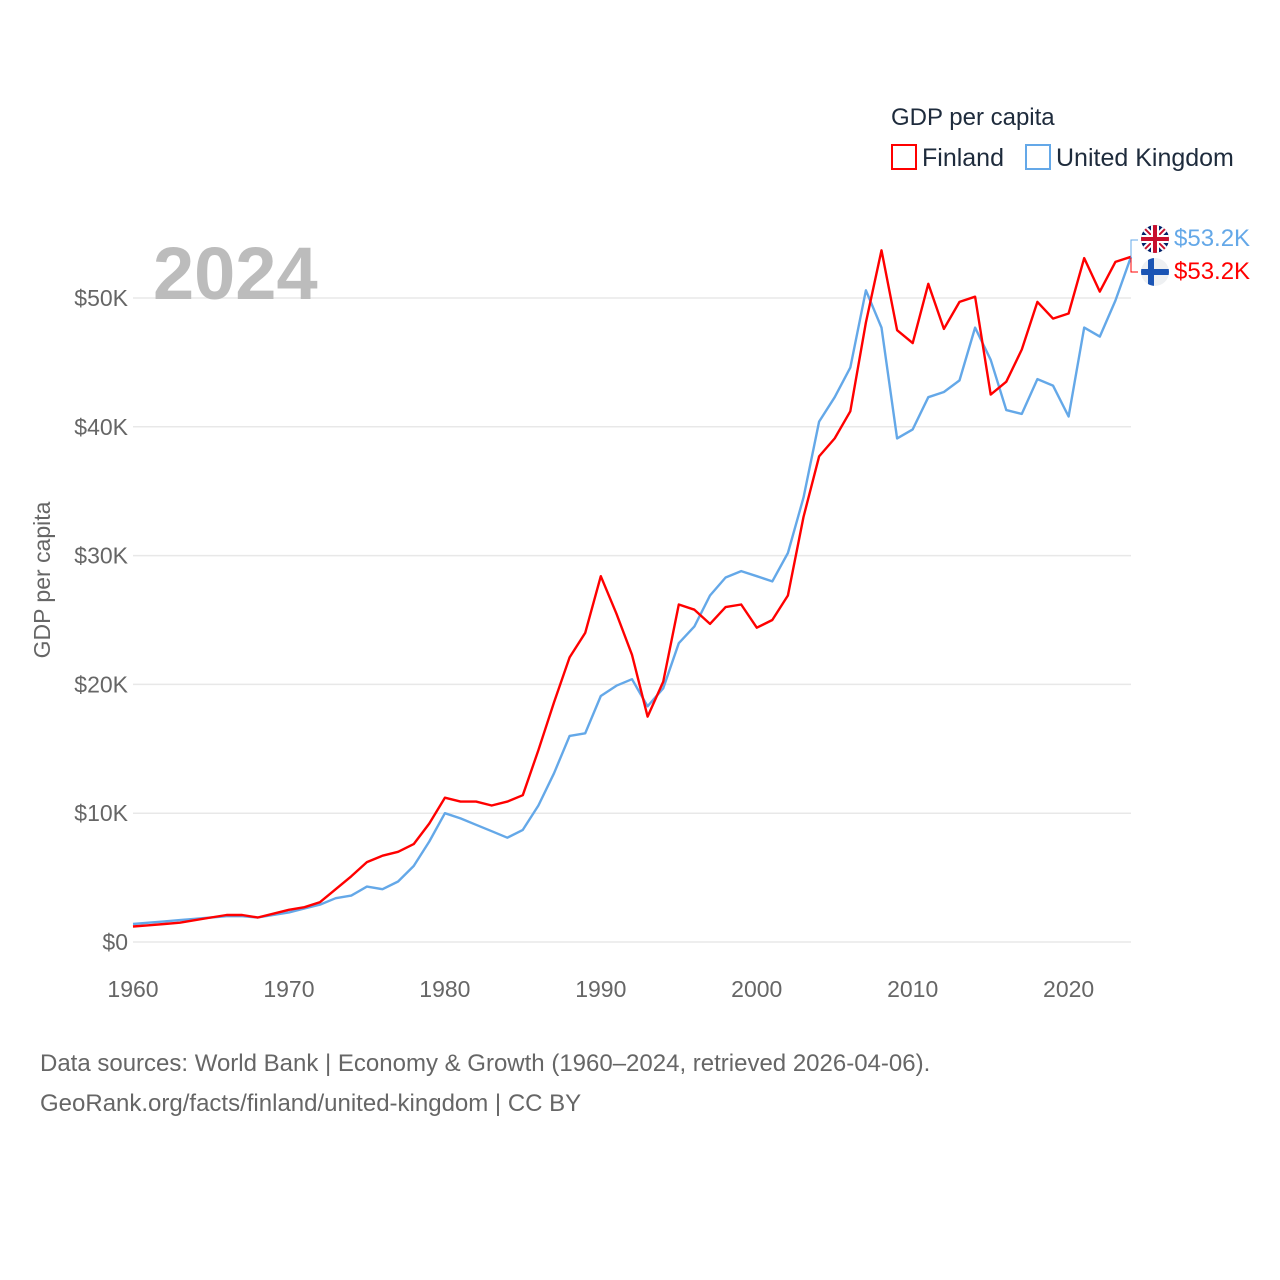 The image size is (1280, 1280). I want to click on uk-end-value: $53.2K, so click(1212, 238).